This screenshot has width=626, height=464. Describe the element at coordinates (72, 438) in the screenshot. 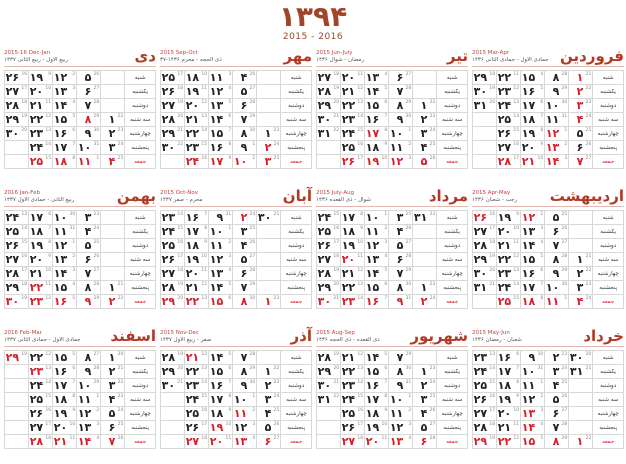

I see `gregorian-day: 11` at that location.